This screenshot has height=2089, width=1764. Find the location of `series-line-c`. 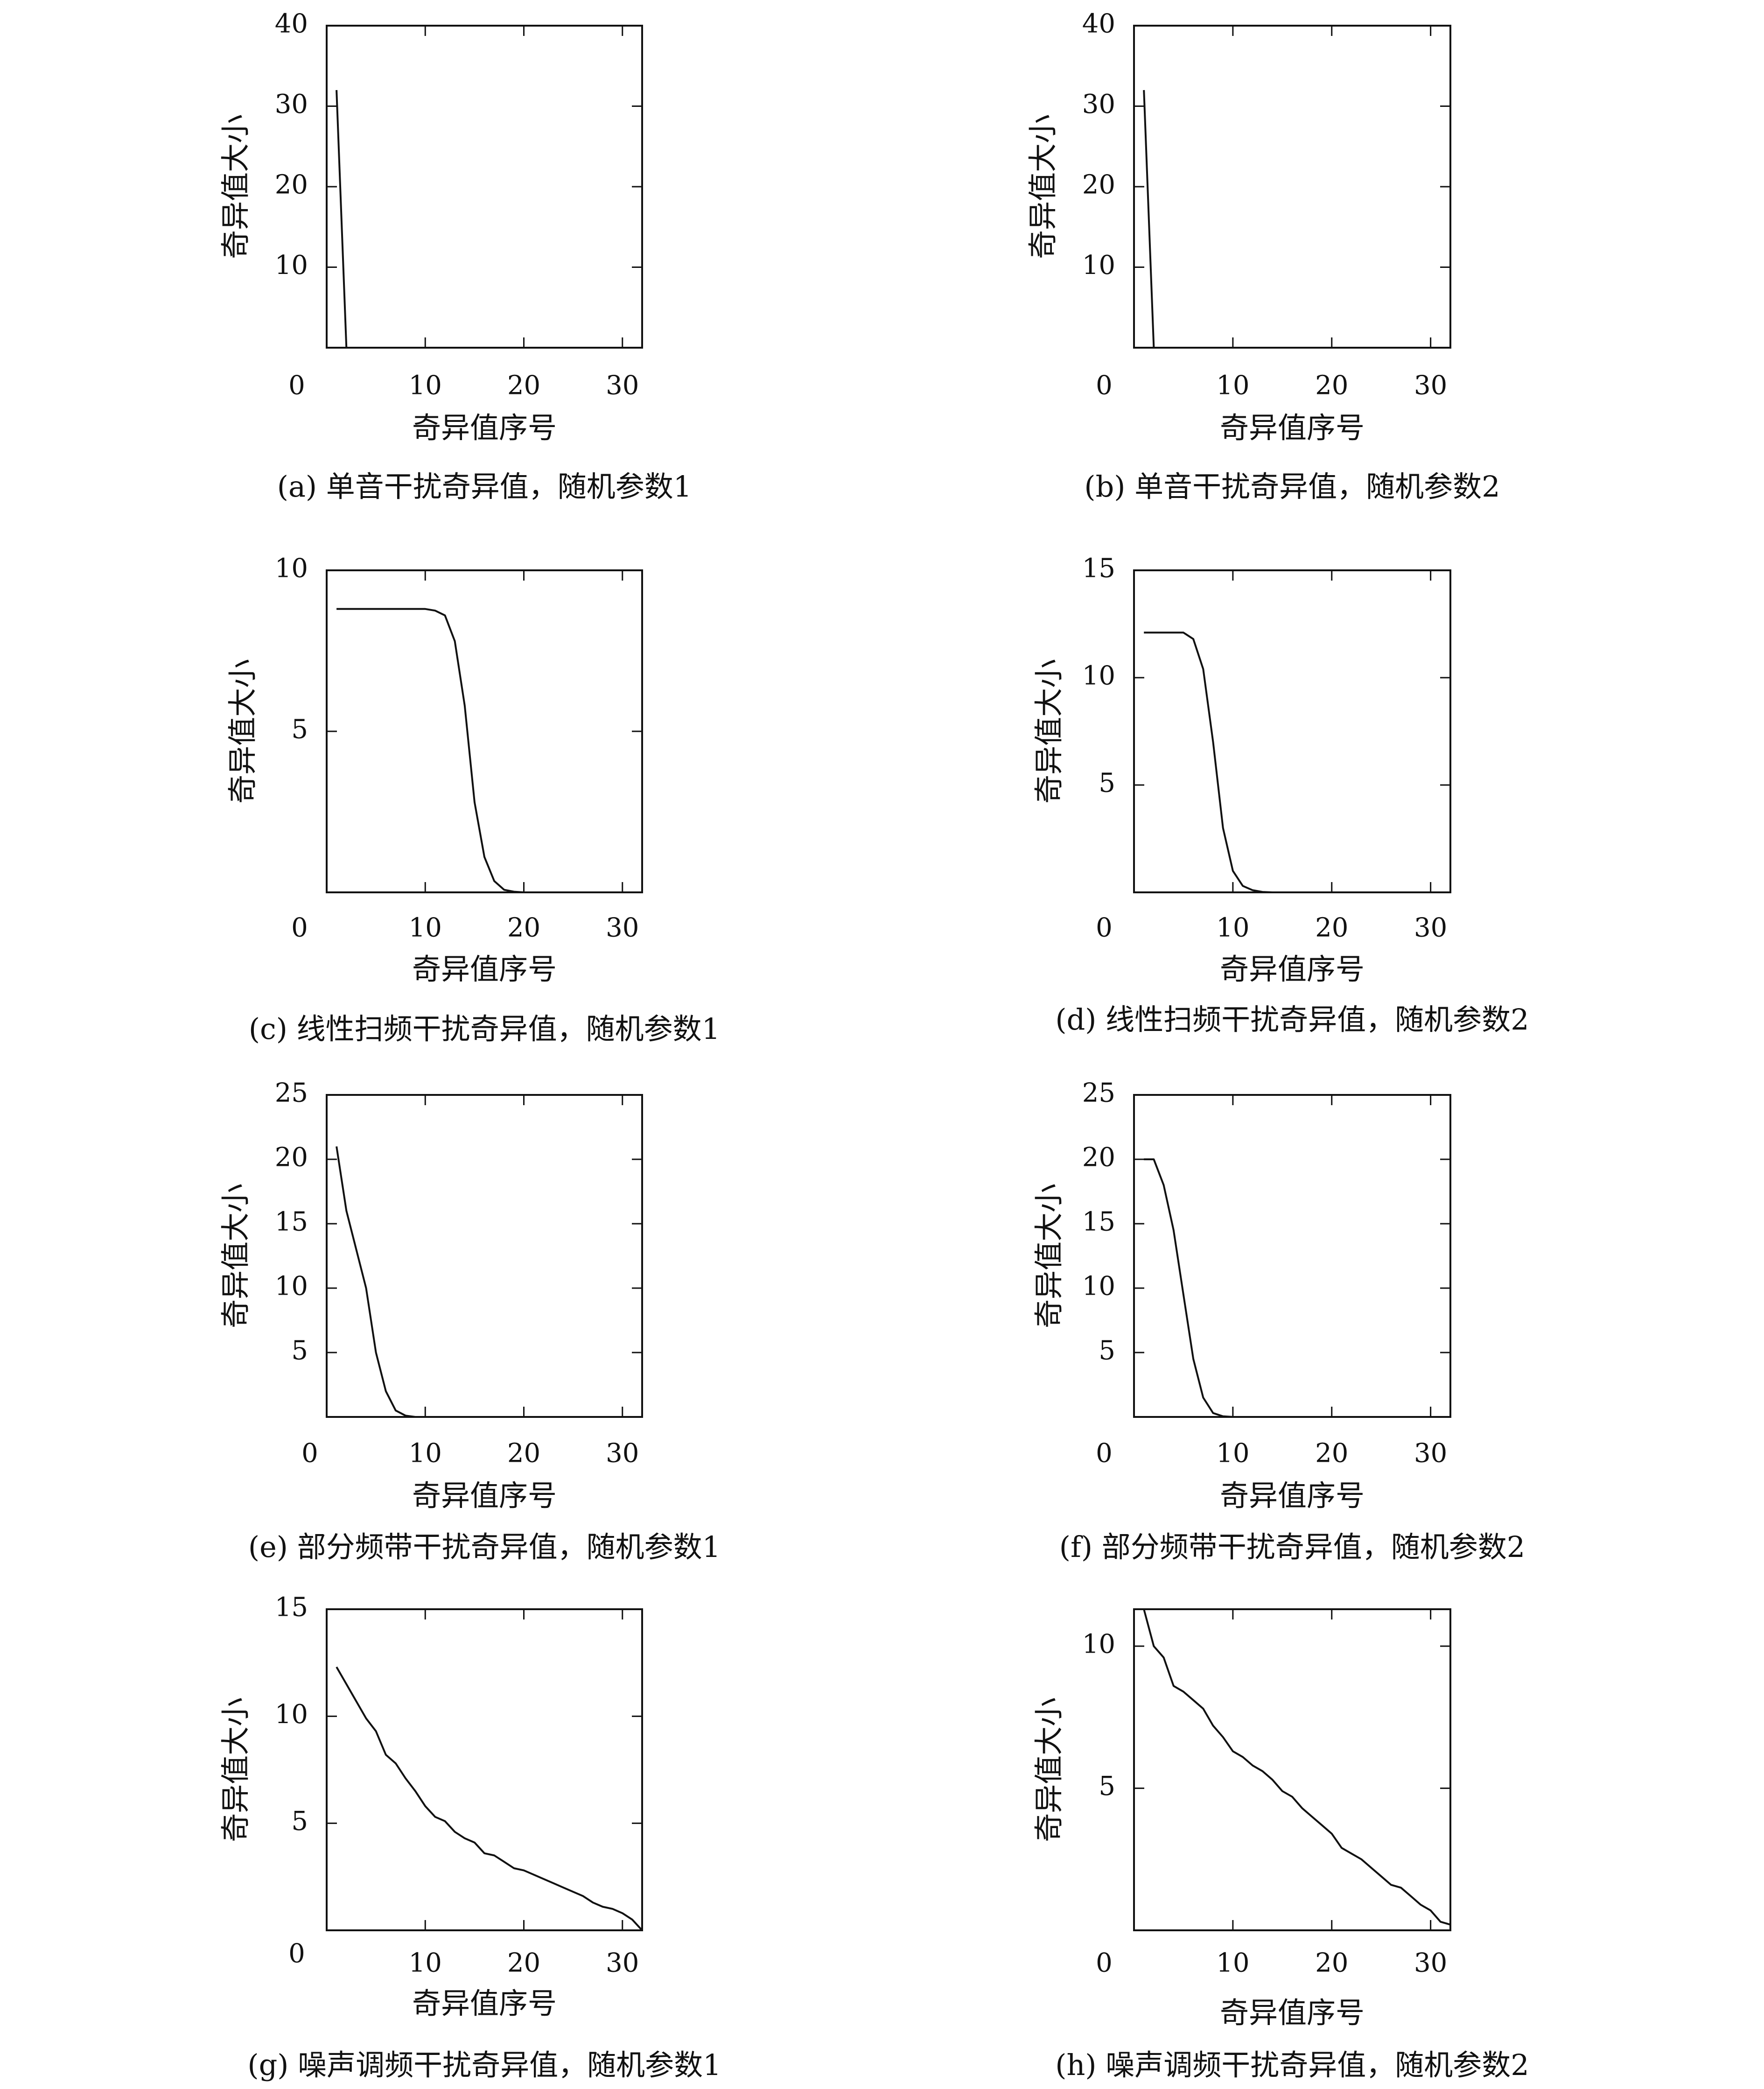

series-line-c is located at coordinates (489, 750).